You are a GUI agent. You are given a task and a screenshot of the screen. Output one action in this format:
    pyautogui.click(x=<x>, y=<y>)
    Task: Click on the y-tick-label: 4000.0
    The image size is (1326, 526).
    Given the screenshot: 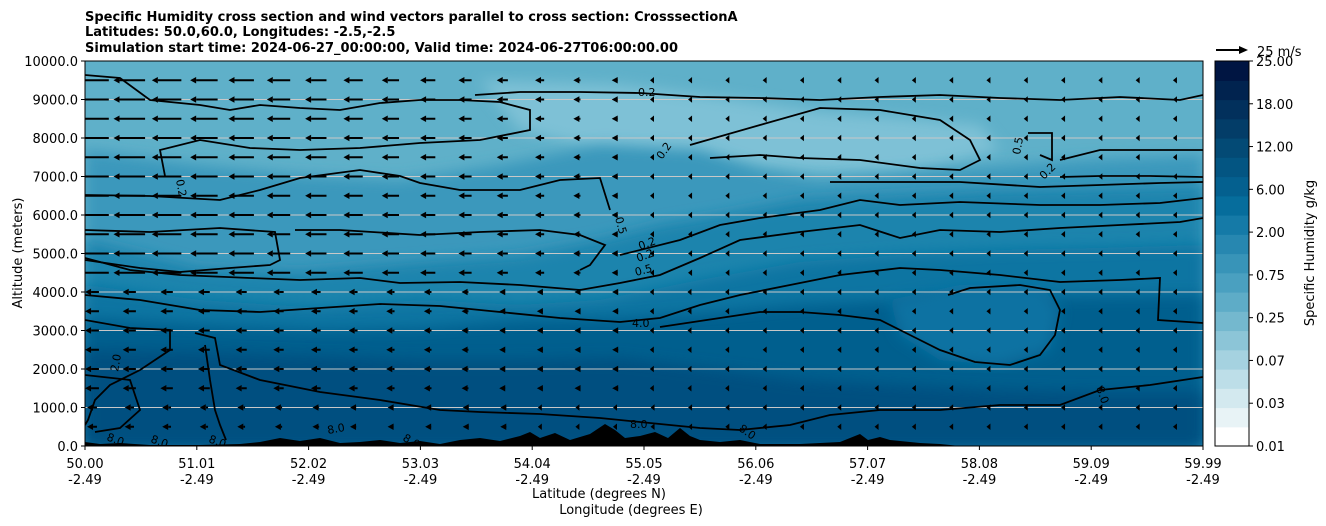 What is the action you would take?
    pyautogui.click(x=56, y=293)
    